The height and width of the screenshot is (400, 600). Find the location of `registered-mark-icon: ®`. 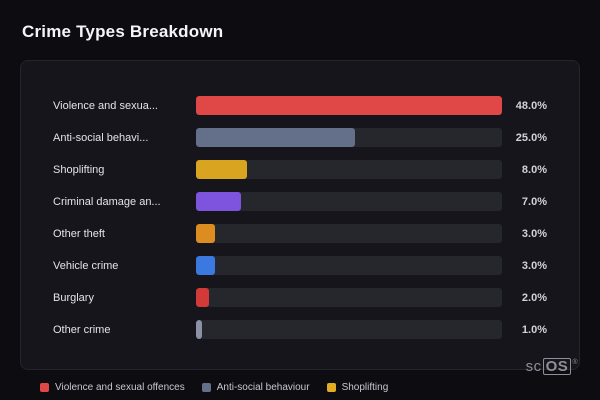

registered-mark-icon: ® is located at coordinates (575, 362).